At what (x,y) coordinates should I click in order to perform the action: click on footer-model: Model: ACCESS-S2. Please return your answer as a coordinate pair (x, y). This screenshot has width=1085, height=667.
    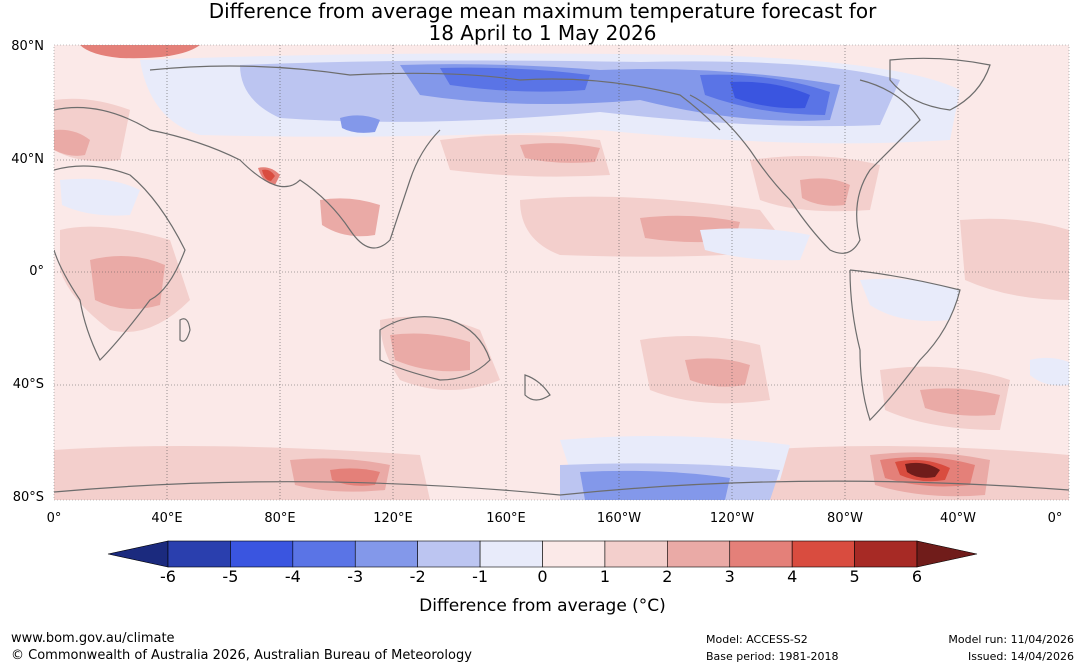
    Looking at the image, I should click on (757, 639).